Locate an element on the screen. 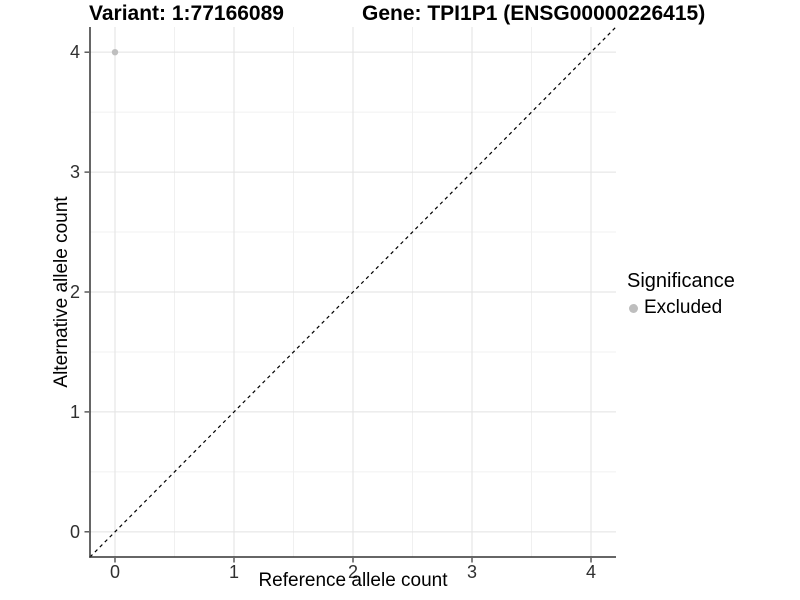 The height and width of the screenshot is (600, 800). x-tick-label: 2 is located at coordinates (353, 572).